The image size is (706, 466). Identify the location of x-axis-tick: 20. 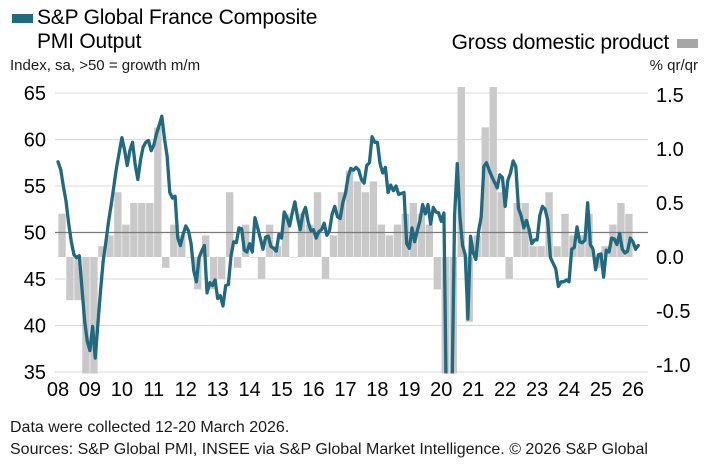
(441, 390).